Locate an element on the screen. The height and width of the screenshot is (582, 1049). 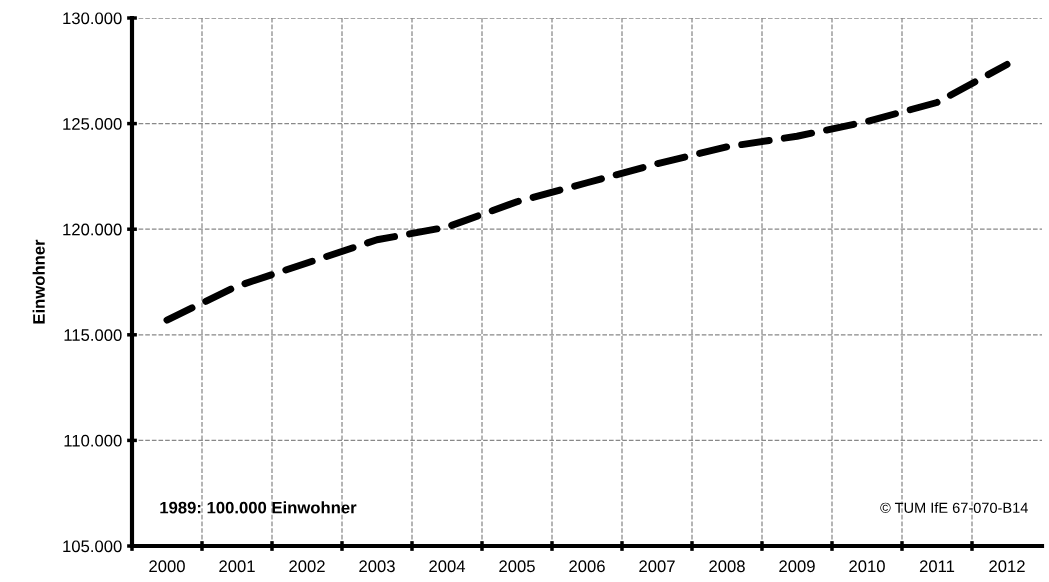
x-tick-label: 2009 is located at coordinates (797, 566).